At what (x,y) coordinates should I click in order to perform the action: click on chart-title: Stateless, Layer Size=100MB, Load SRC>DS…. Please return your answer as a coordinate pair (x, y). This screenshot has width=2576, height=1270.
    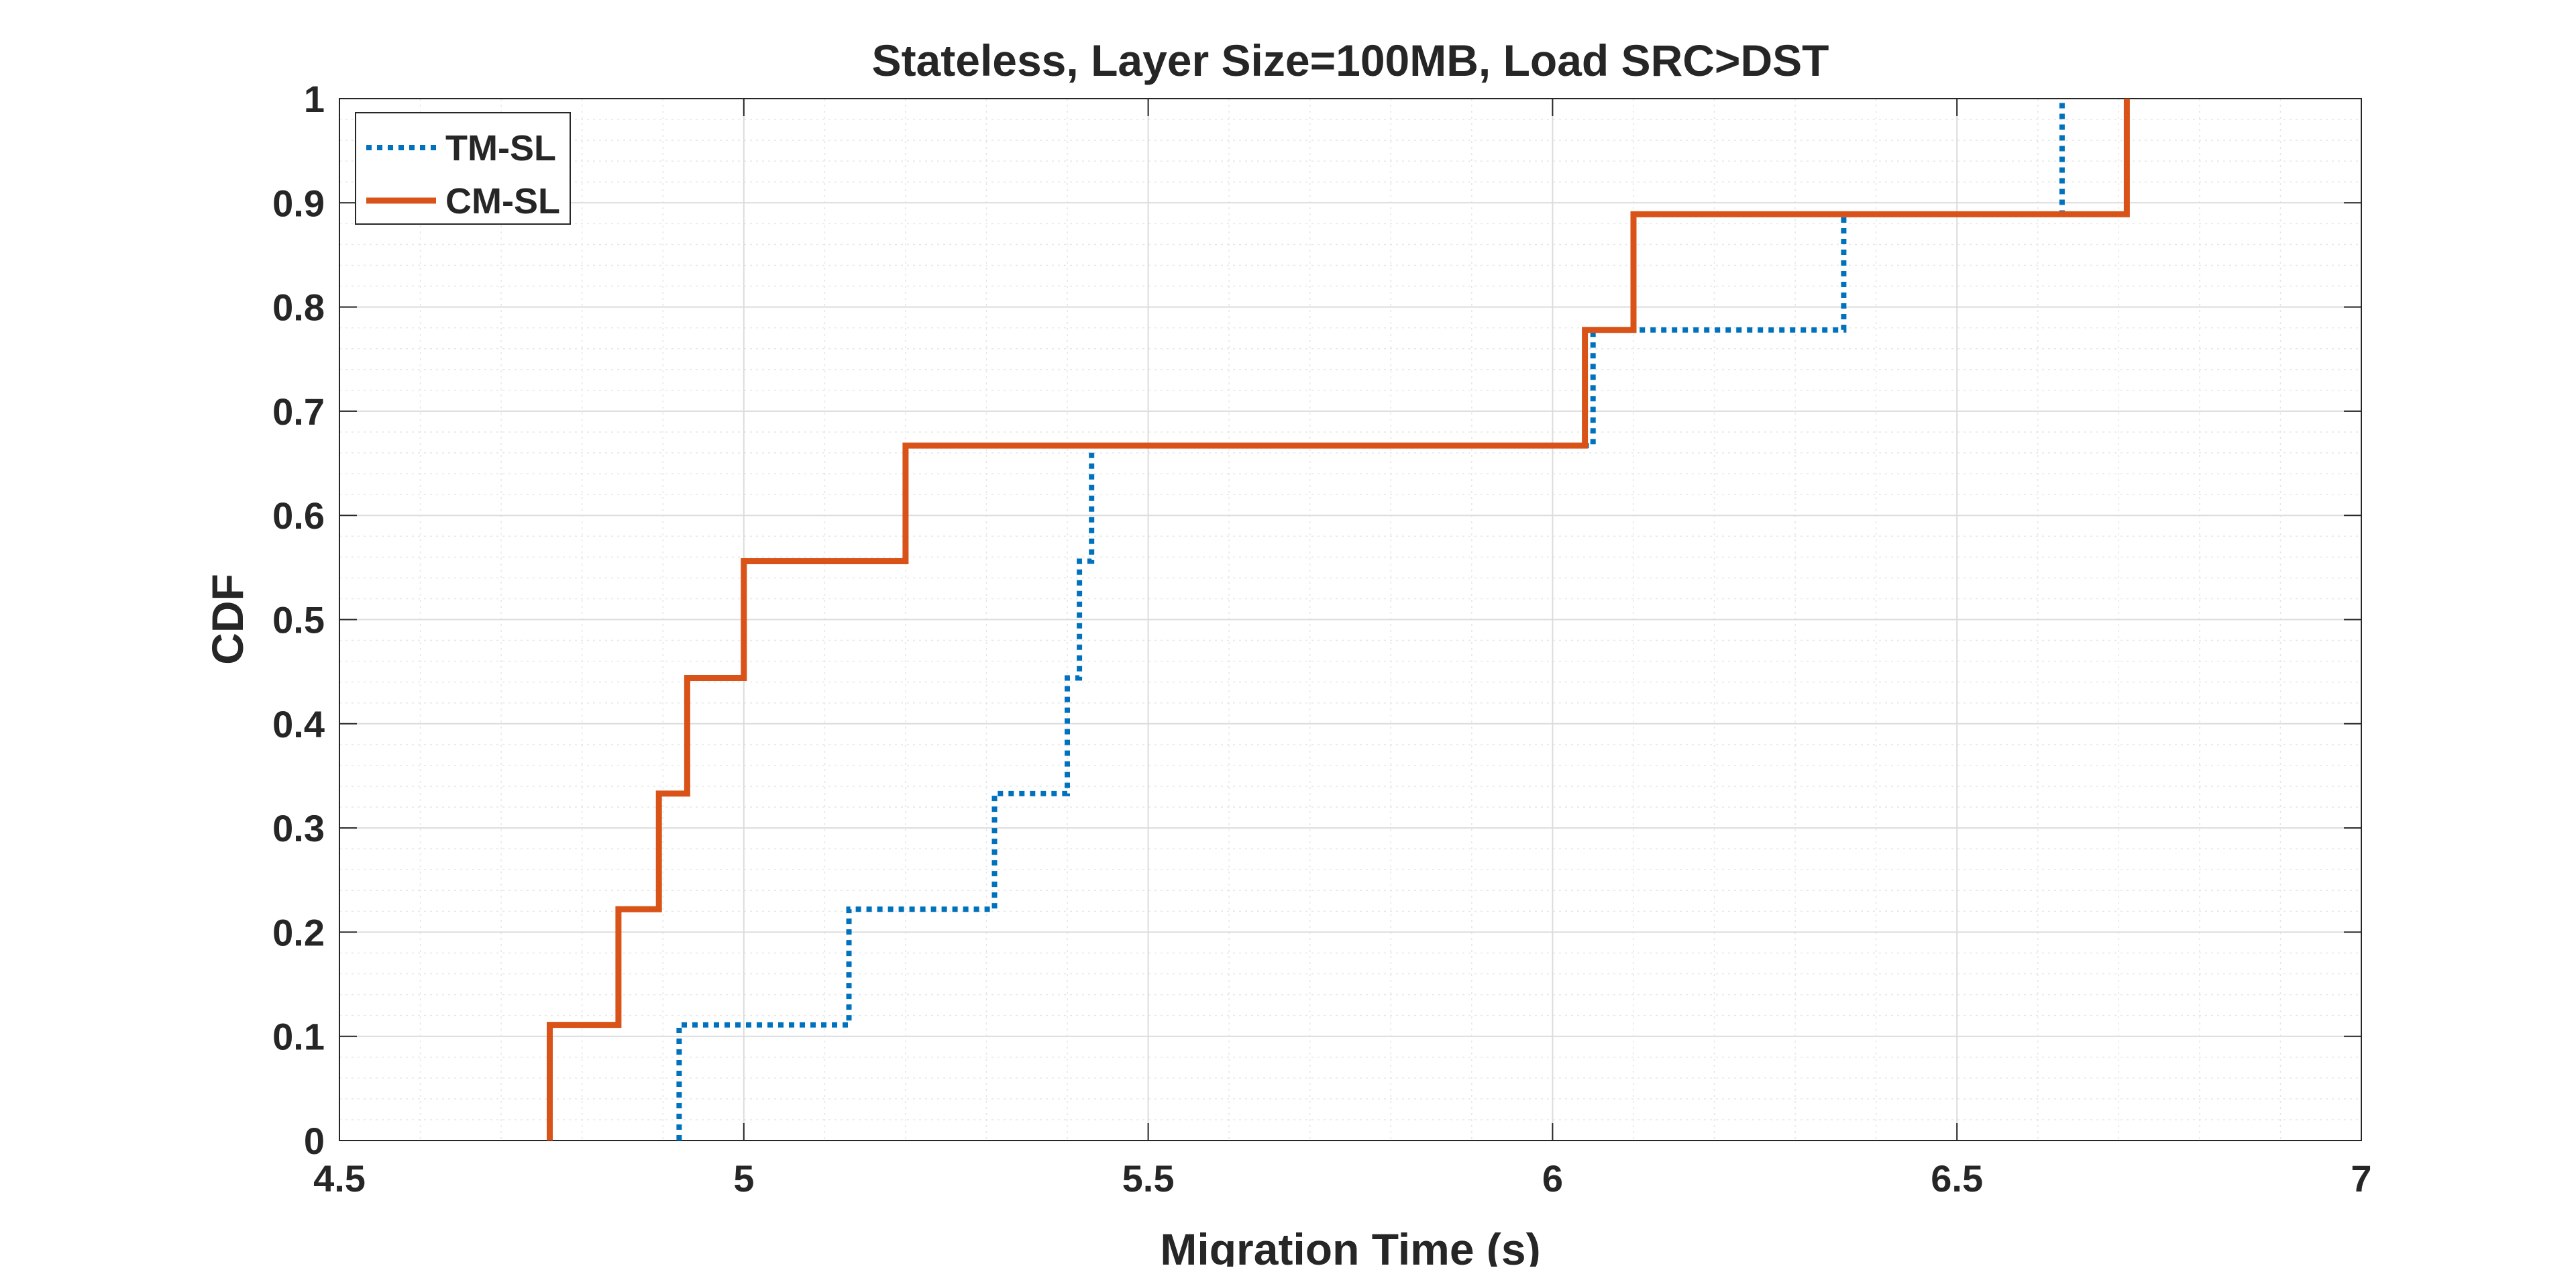
    Looking at the image, I should click on (1350, 60).